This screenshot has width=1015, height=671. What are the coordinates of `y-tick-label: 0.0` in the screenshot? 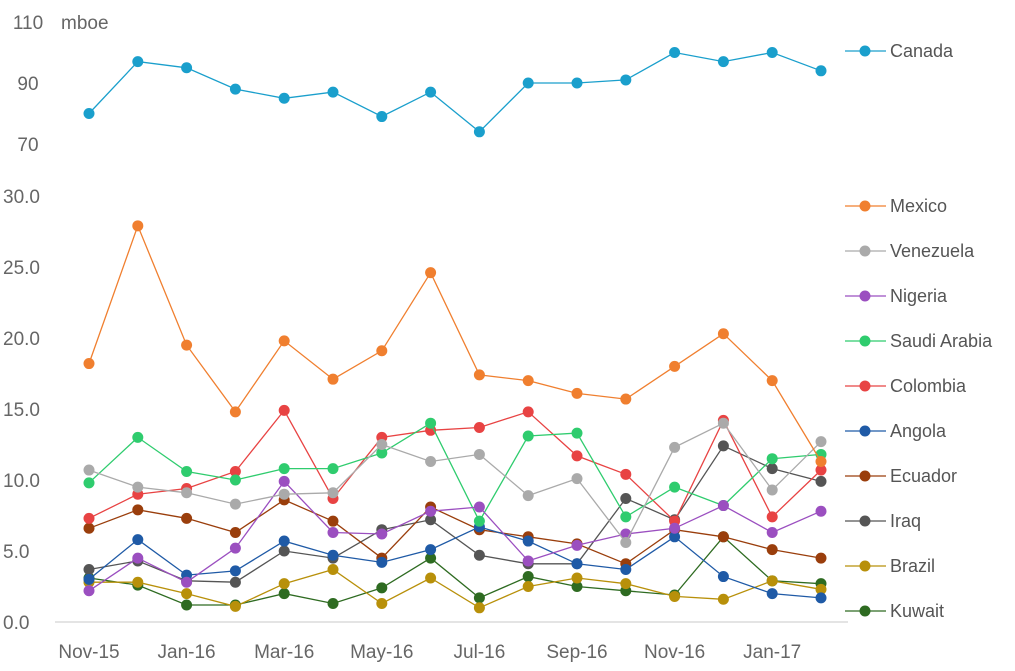 It's located at (16, 623).